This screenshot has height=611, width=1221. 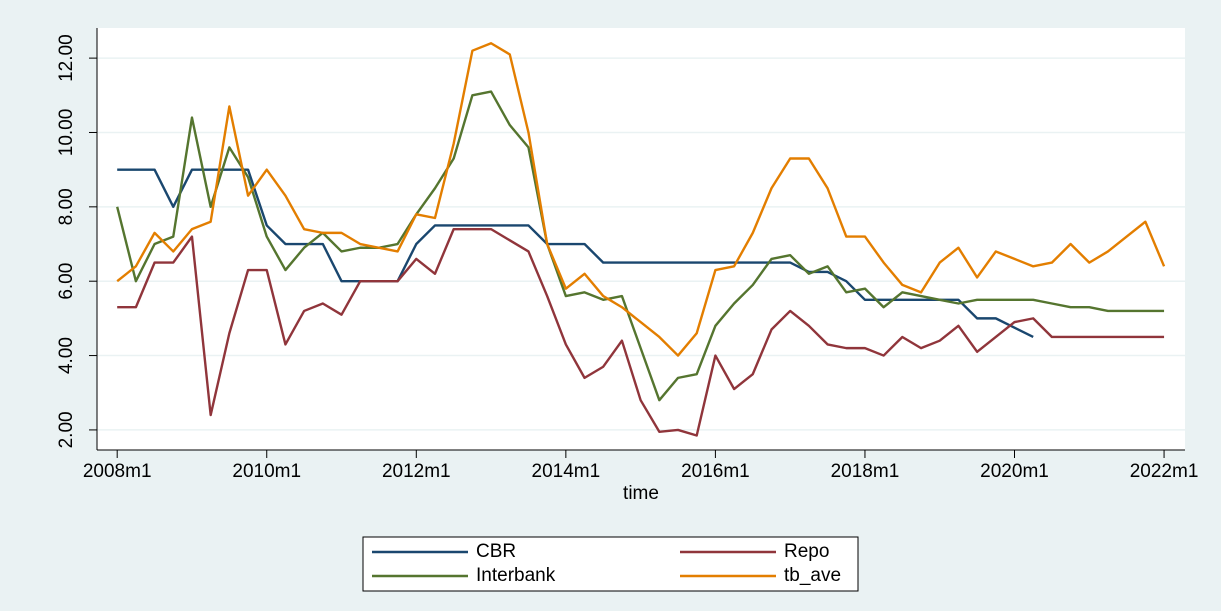 I want to click on y-tick-label: 12.00, so click(x=66, y=58).